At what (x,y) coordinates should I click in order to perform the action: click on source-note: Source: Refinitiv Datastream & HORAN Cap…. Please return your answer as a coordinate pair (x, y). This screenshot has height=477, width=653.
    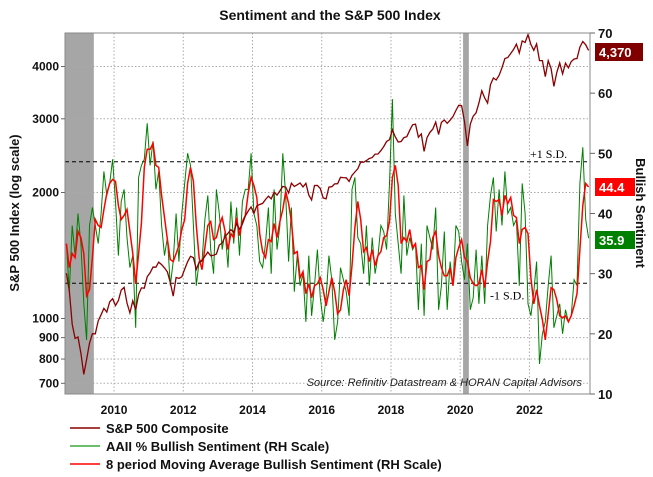
    Looking at the image, I should click on (445, 383).